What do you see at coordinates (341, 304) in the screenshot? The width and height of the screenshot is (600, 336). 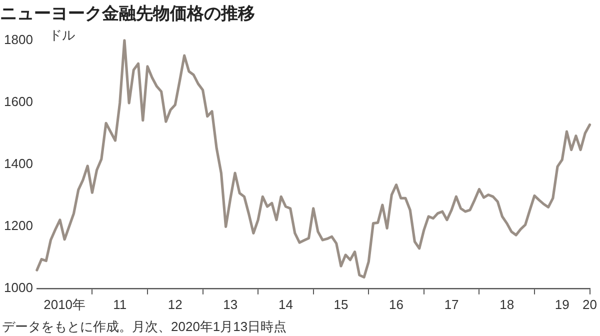 I see `x-tick-label: 15` at bounding box center [341, 304].